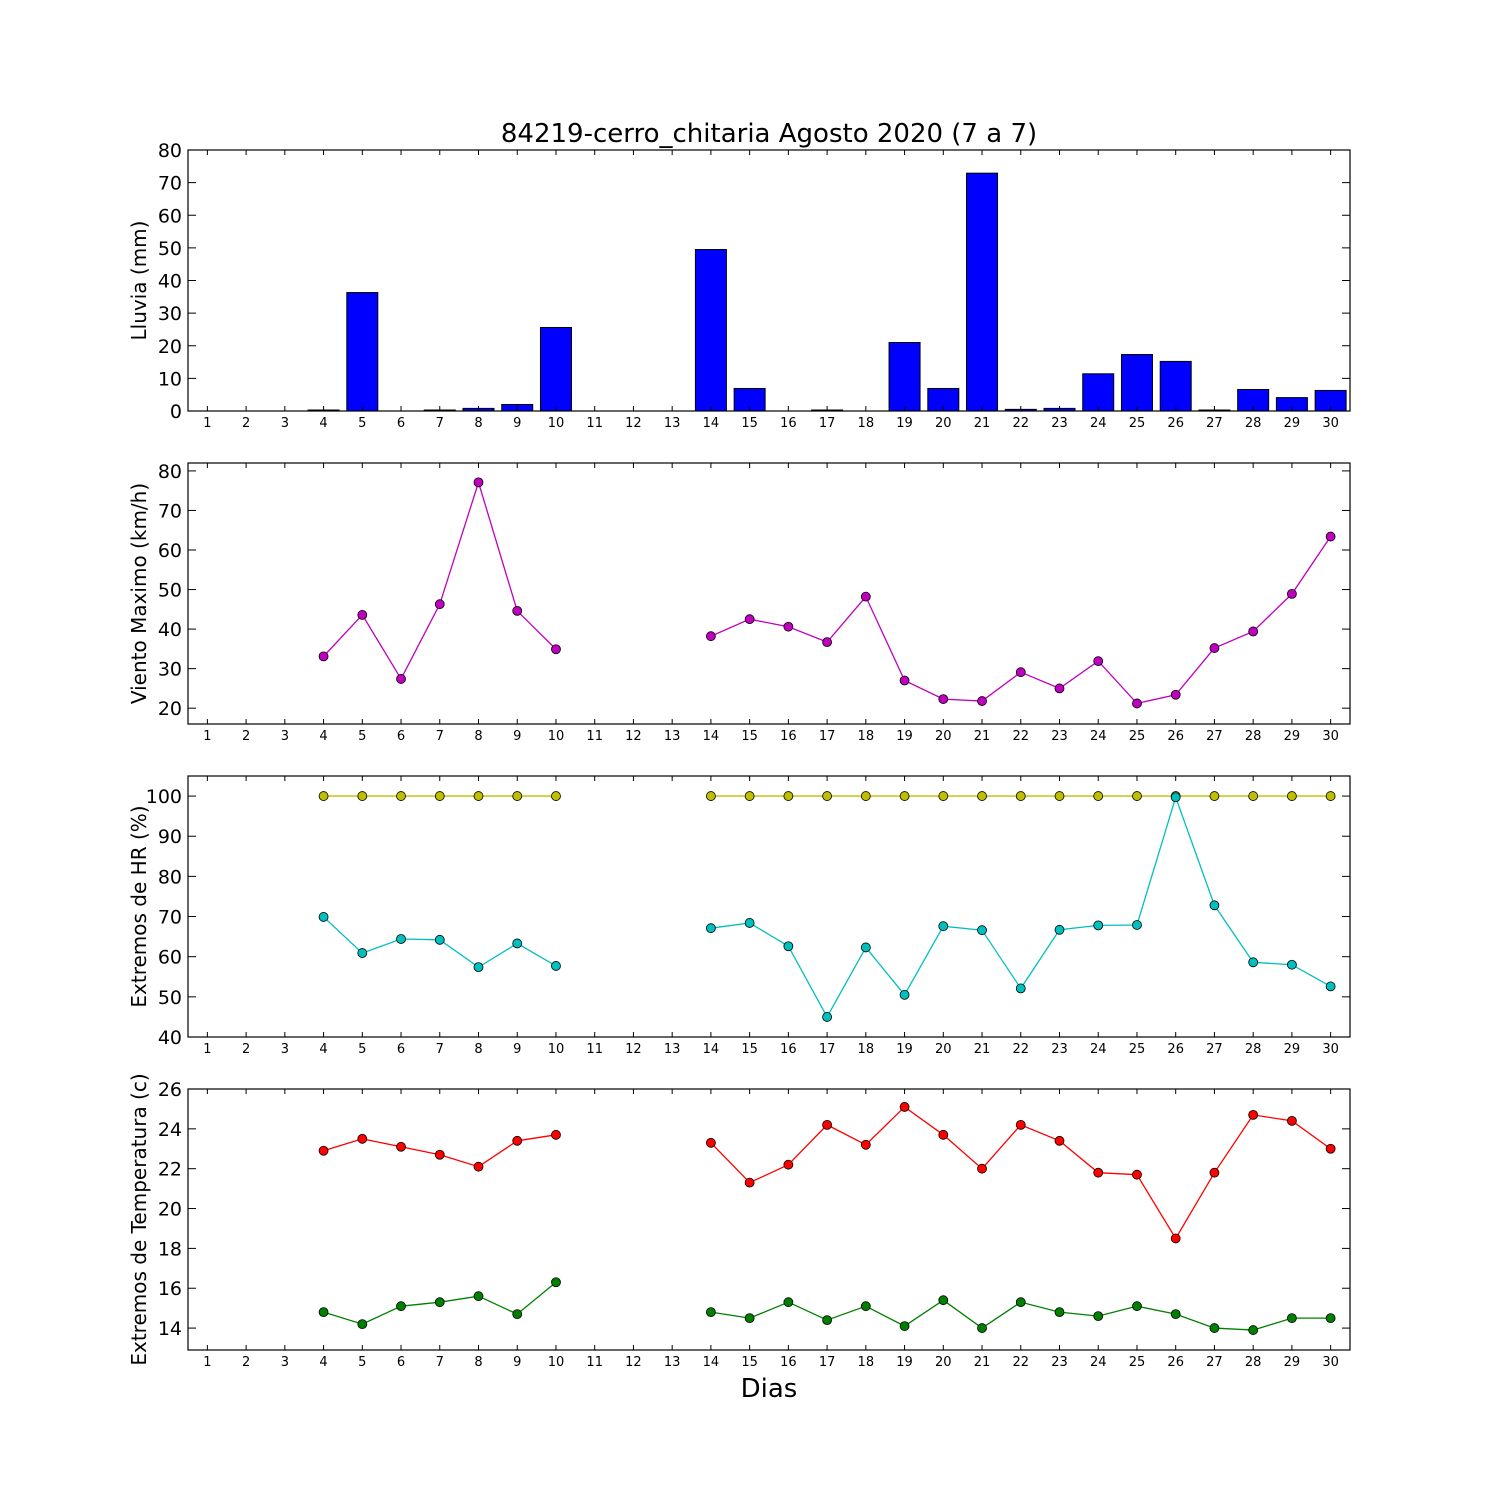  I want to click on x-tick-label: 19, so click(904, 736).